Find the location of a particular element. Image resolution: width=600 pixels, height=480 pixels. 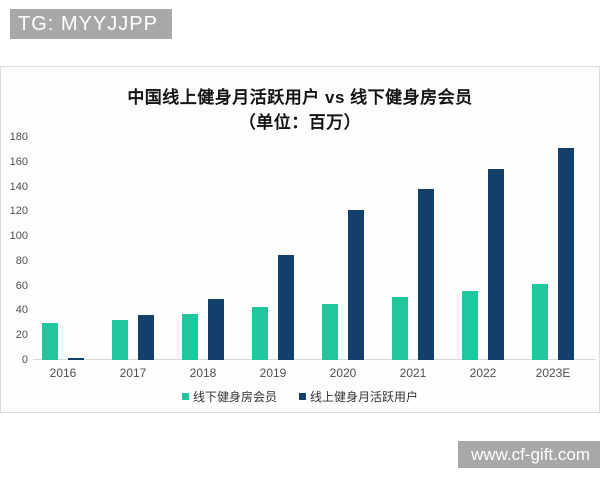

site-watermark-badge: www.cf-gift.com is located at coordinates (528, 454).